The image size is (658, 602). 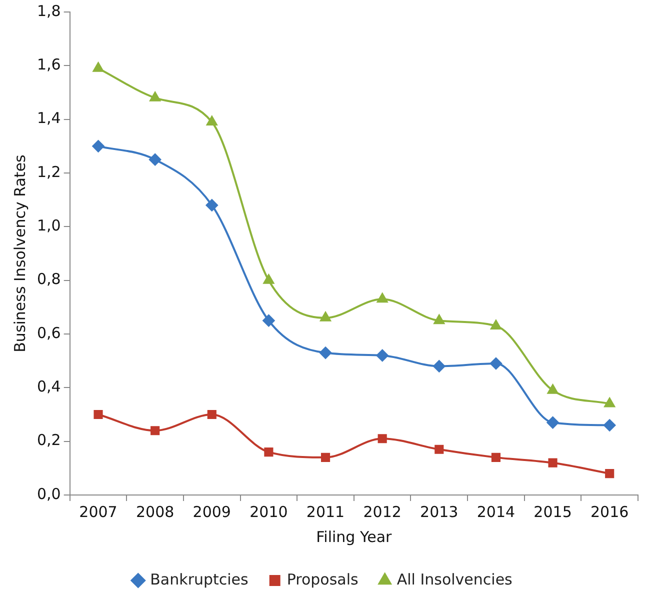 What do you see at coordinates (354, 537) in the screenshot?
I see `x-axis-title: Filing Year` at bounding box center [354, 537].